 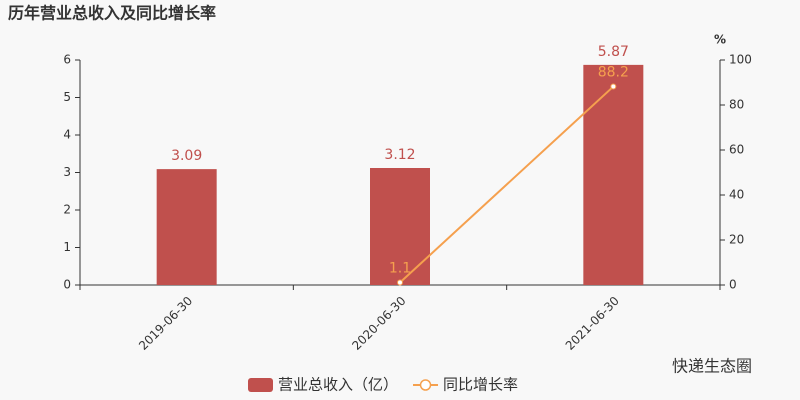 What do you see at coordinates (400, 269) in the screenshot?
I see `line-value-label: 1.1` at bounding box center [400, 269].